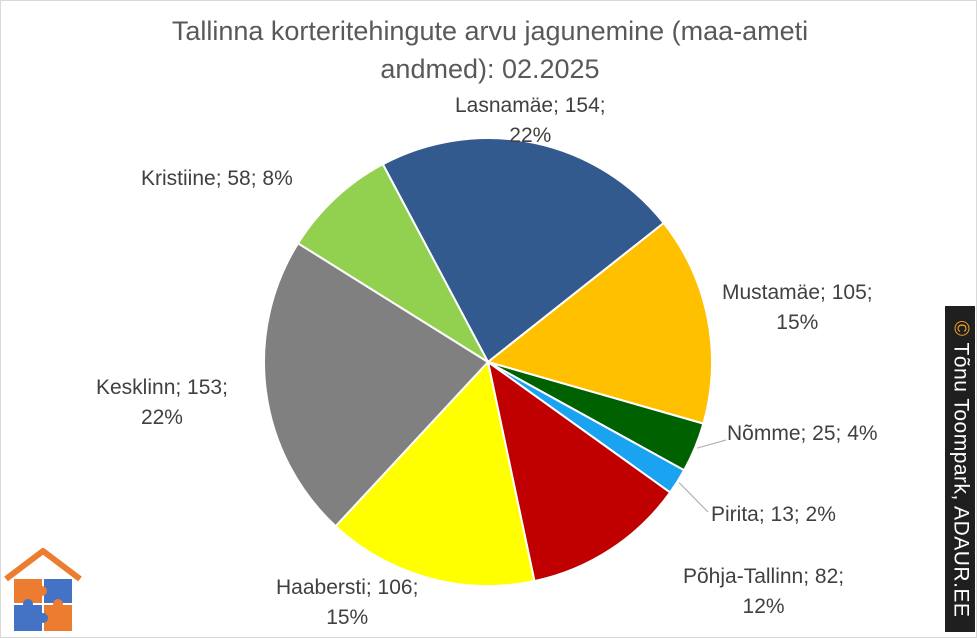 This screenshot has height=638, width=977. I want to click on pie-slice-p-hja-tallinn, so click(579, 471).